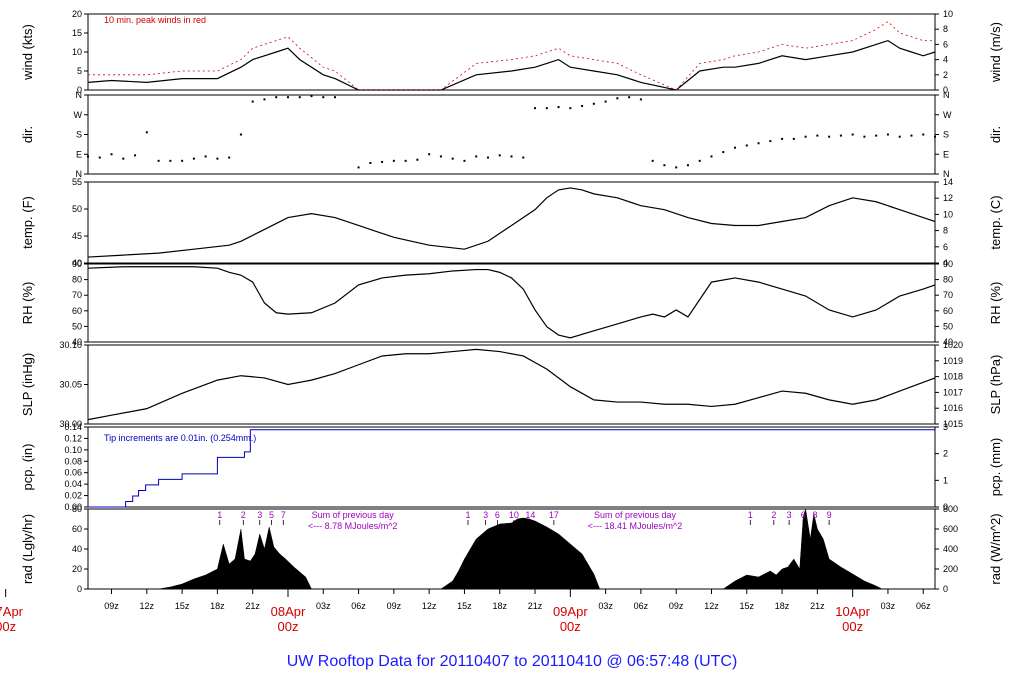  I want to click on left-tick-label: 0.08, so click(73, 461).